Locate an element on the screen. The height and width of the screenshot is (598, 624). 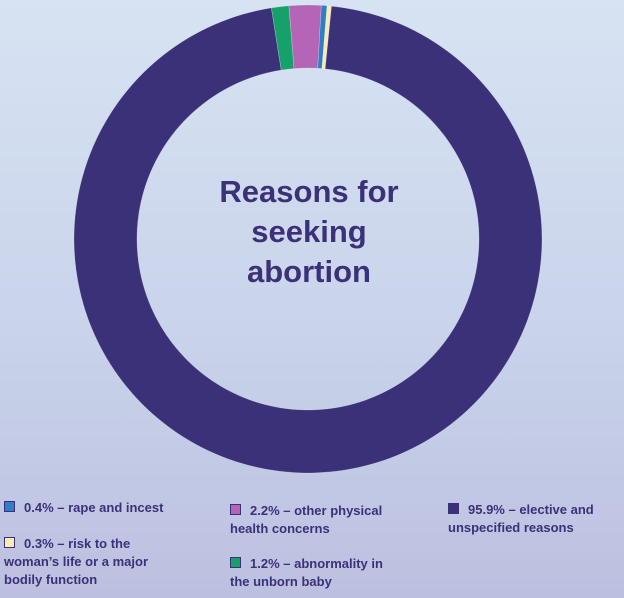
legend-label-physical-line-2: health concerns is located at coordinates (280, 528).